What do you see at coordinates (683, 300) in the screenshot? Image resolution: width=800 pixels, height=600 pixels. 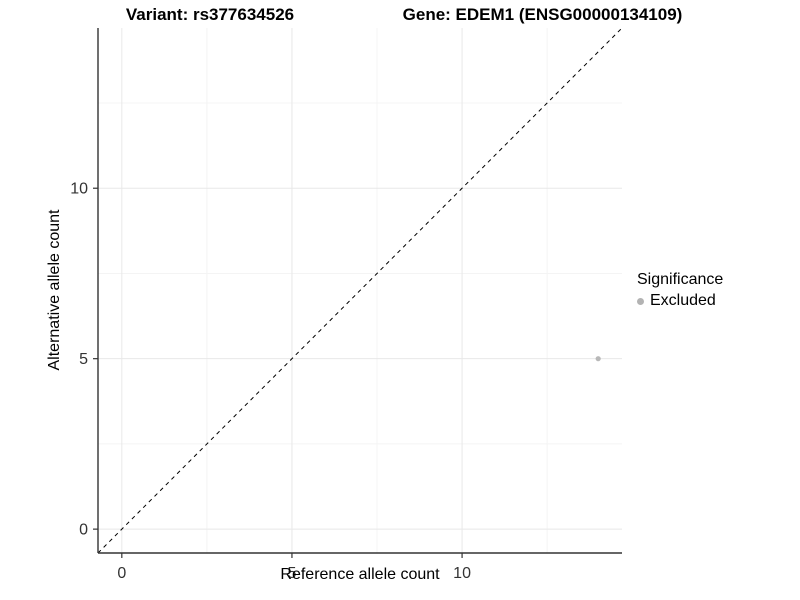 I see `legend-item-label: Excluded` at bounding box center [683, 300].